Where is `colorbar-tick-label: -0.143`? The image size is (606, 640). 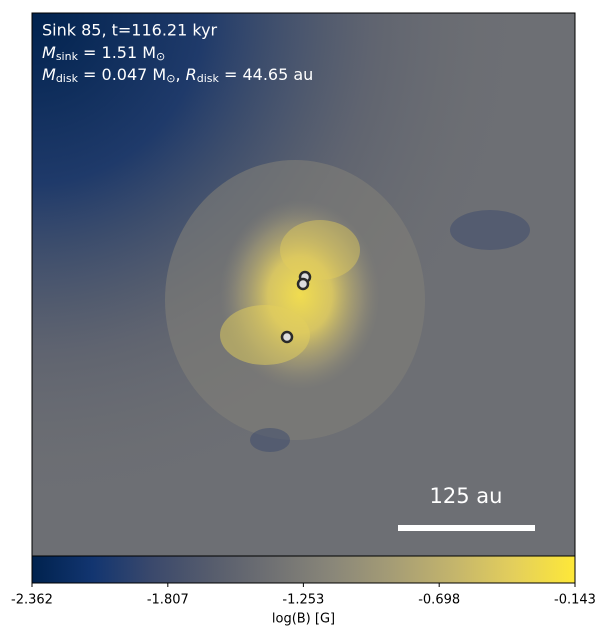
colorbar-tick-label: -0.143 is located at coordinates (575, 600).